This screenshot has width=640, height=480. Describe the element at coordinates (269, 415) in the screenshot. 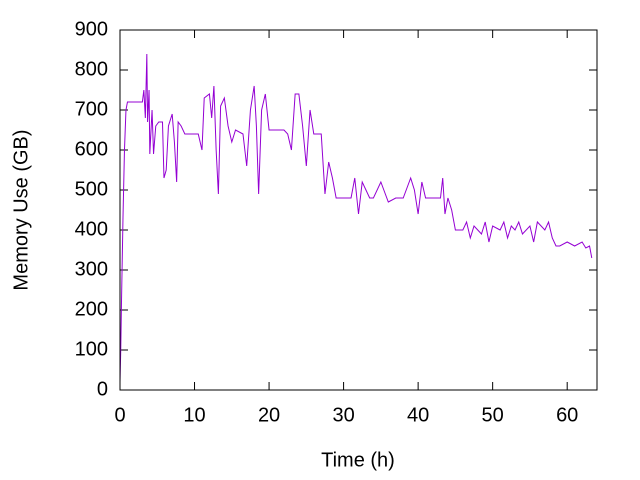

I see `x-tick-label: 20` at that location.